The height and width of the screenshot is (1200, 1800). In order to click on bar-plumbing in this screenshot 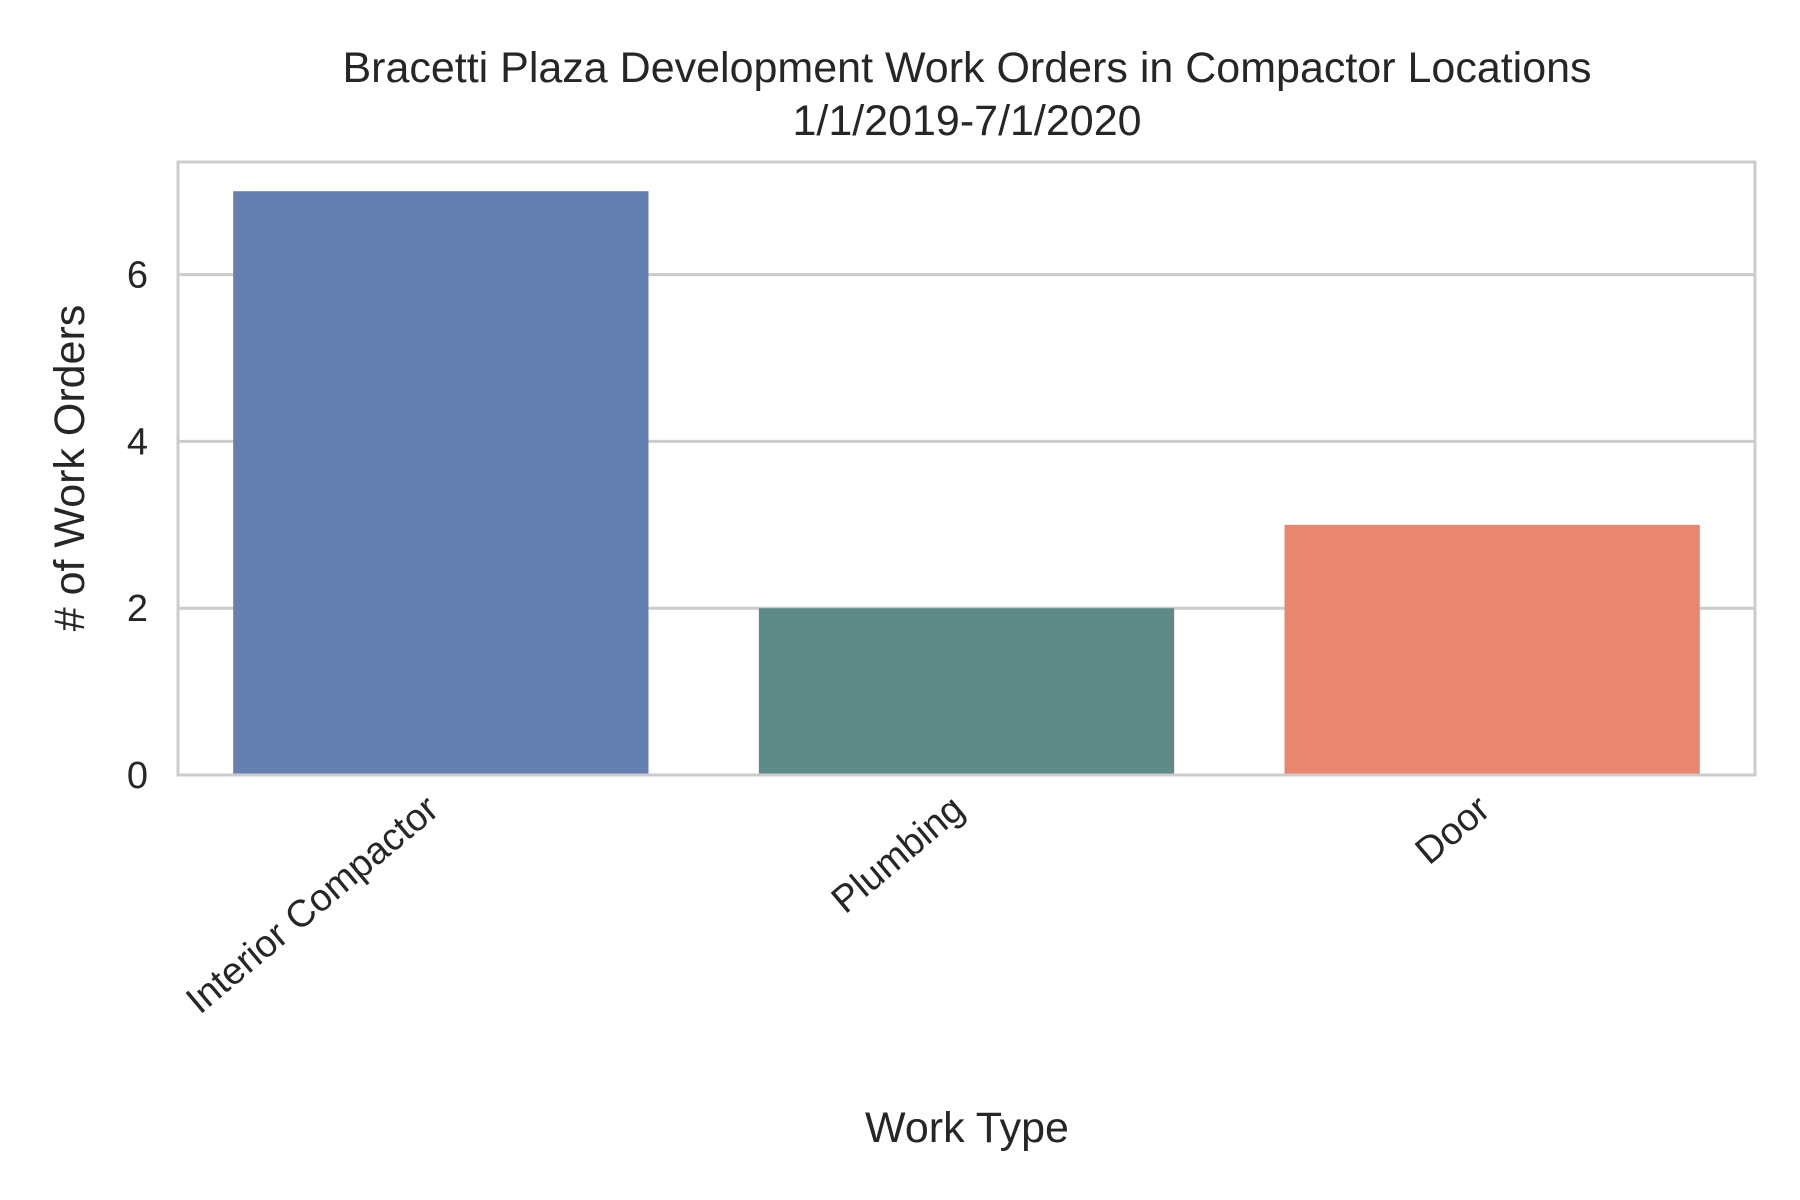, I will do `click(966, 691)`.